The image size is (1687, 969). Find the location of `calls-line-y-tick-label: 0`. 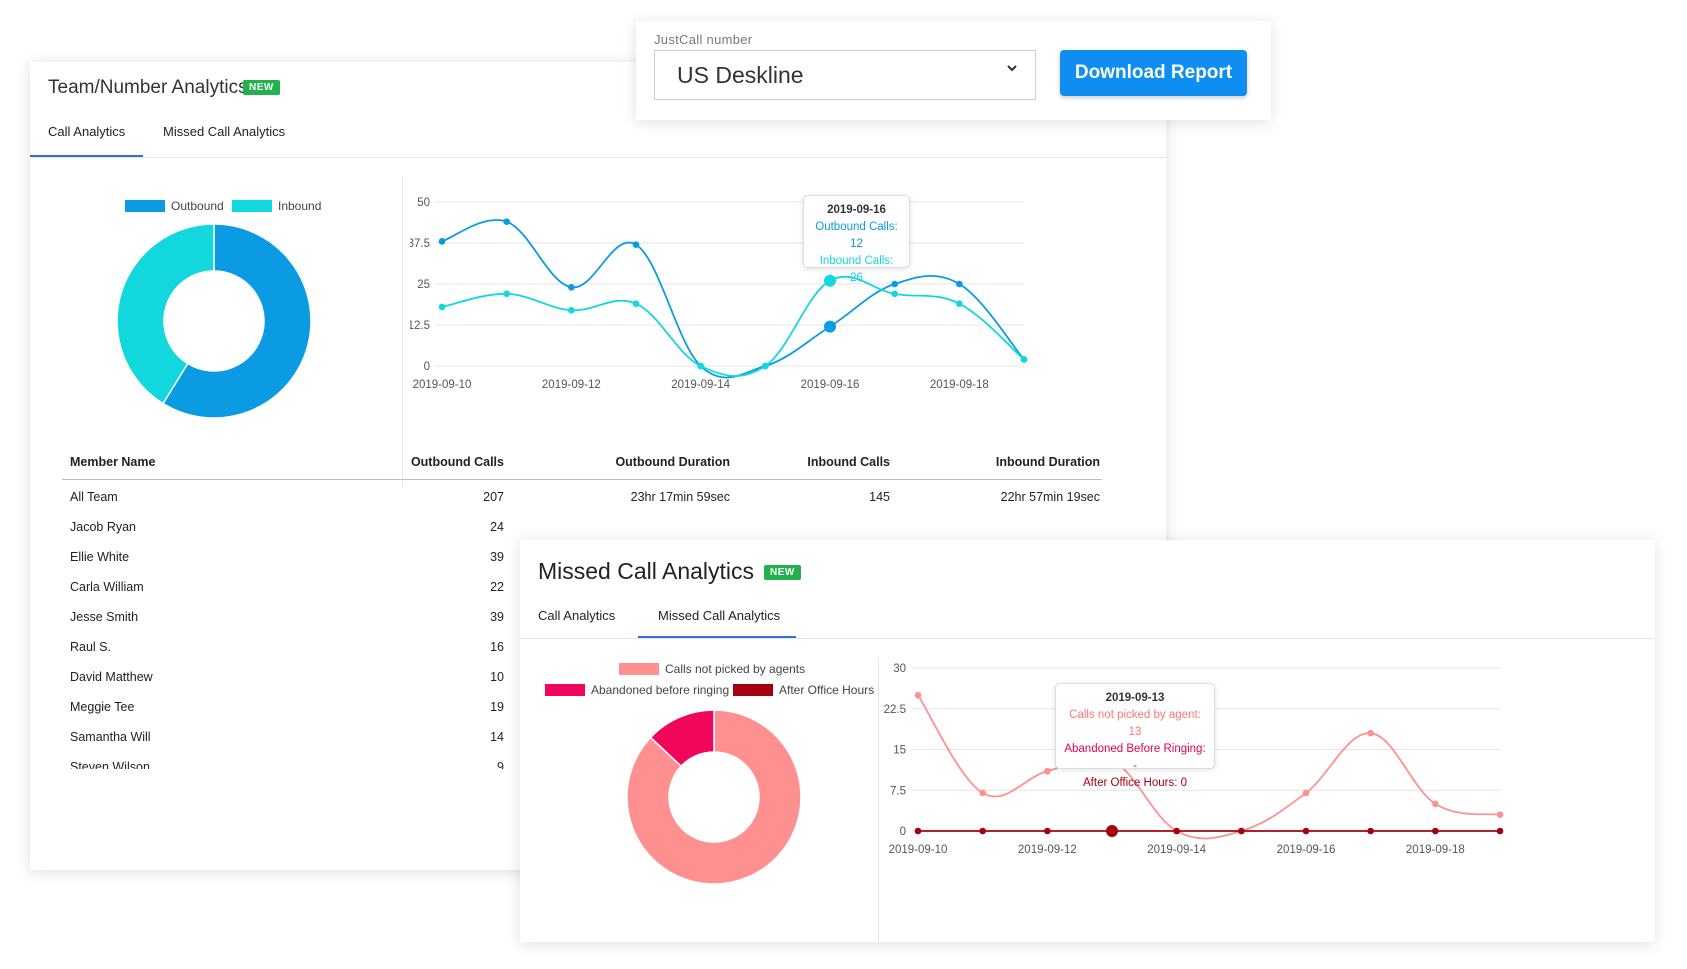

calls-line-y-tick-label: 0 is located at coordinates (427, 367).